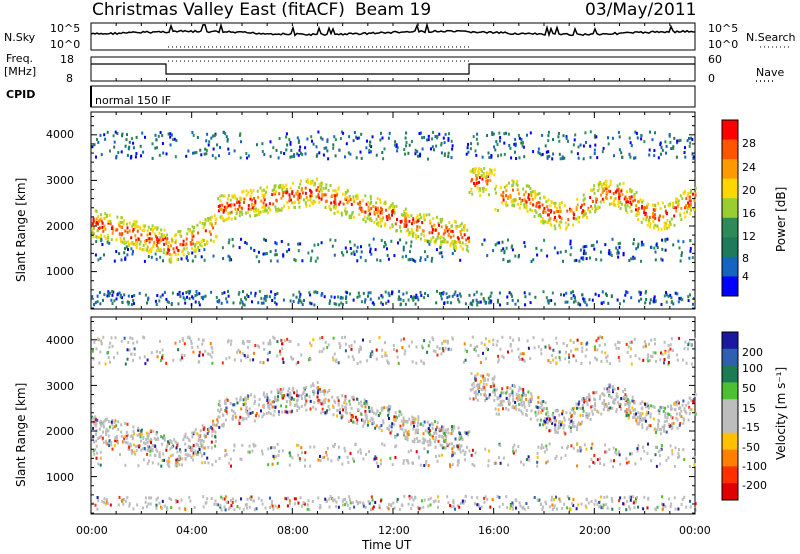  I want to click on power-cbar-tick-4: 4, so click(745, 276).